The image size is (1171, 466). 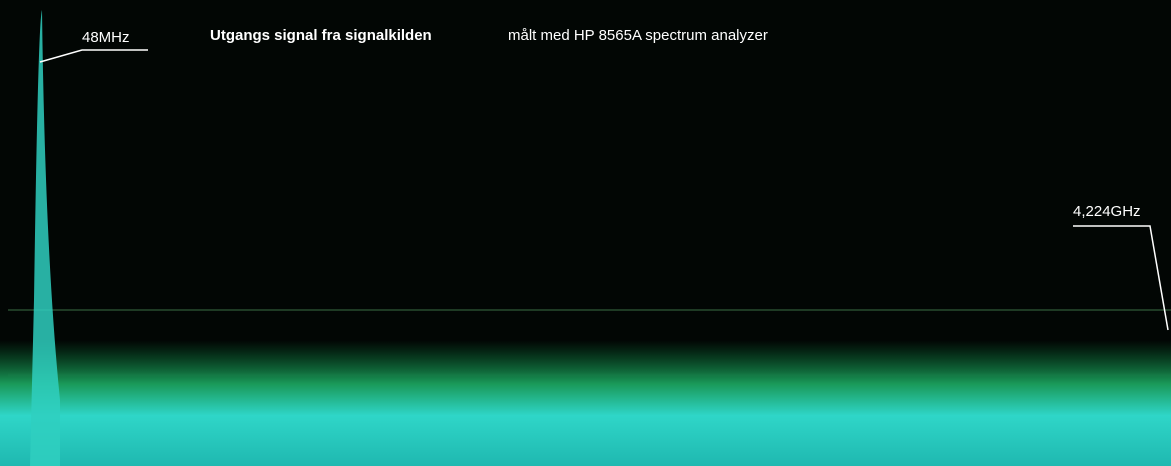 What do you see at coordinates (1107, 211) in the screenshot?
I see `end-frequency-label: 4,224GHz` at bounding box center [1107, 211].